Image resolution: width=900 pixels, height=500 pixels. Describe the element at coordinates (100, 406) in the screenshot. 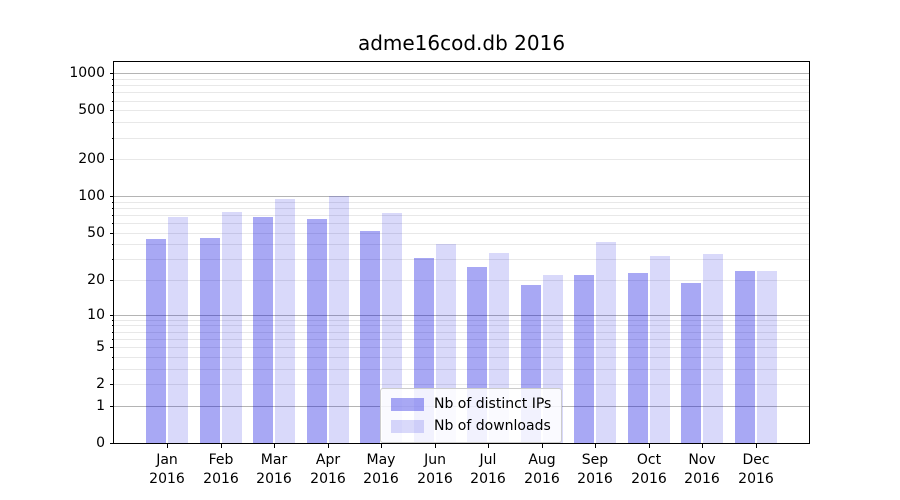

I see `y-tick-label: 1` at that location.